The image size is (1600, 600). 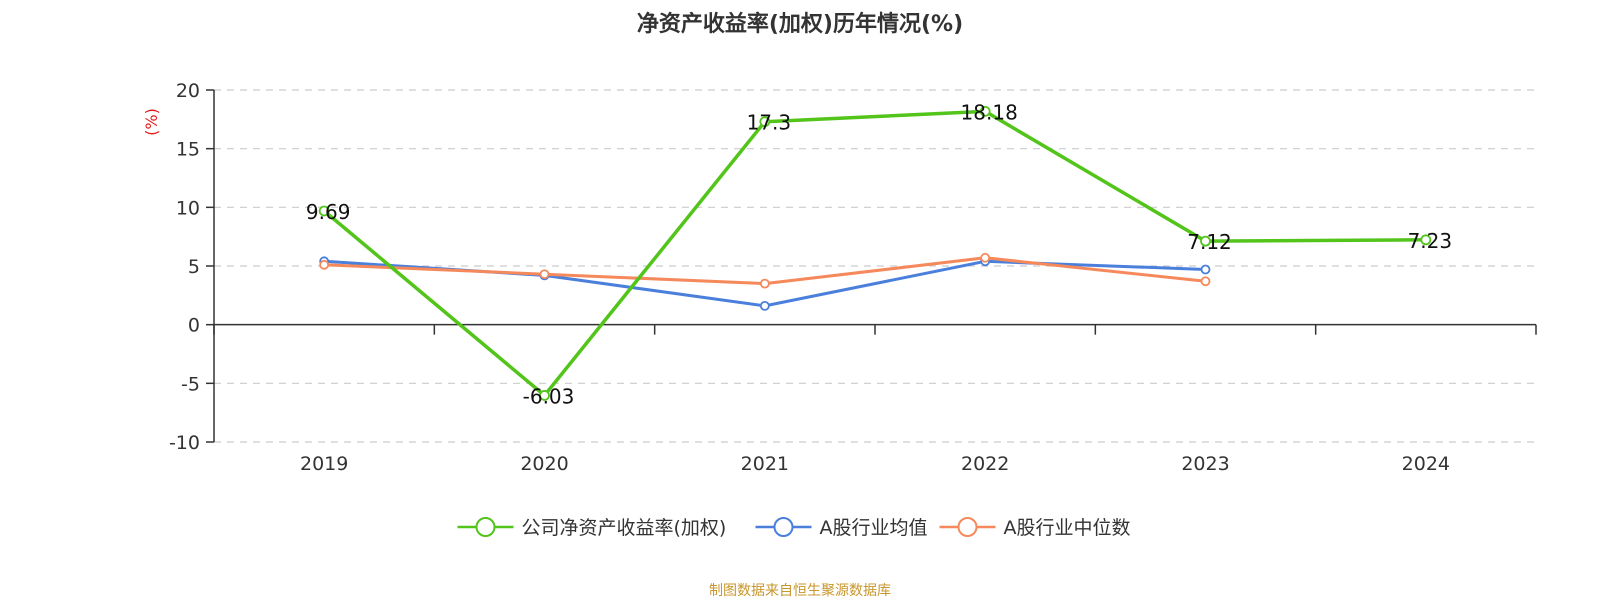 I want to click on y-tick-label: 15, so click(x=188, y=150).